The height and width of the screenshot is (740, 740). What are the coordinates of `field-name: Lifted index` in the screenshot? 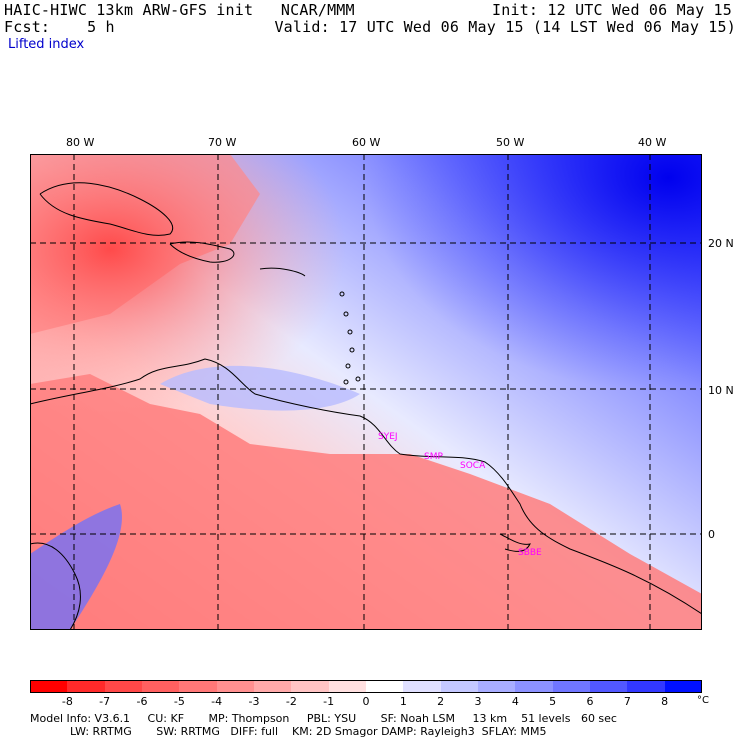 It's located at (46, 44).